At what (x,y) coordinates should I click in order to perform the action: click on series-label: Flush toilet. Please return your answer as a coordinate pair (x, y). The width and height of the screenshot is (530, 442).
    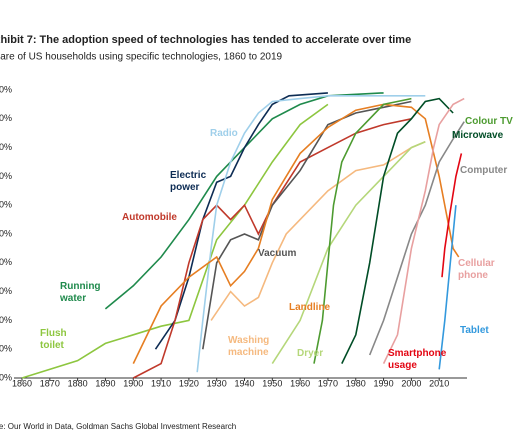
    Looking at the image, I should click on (53, 339).